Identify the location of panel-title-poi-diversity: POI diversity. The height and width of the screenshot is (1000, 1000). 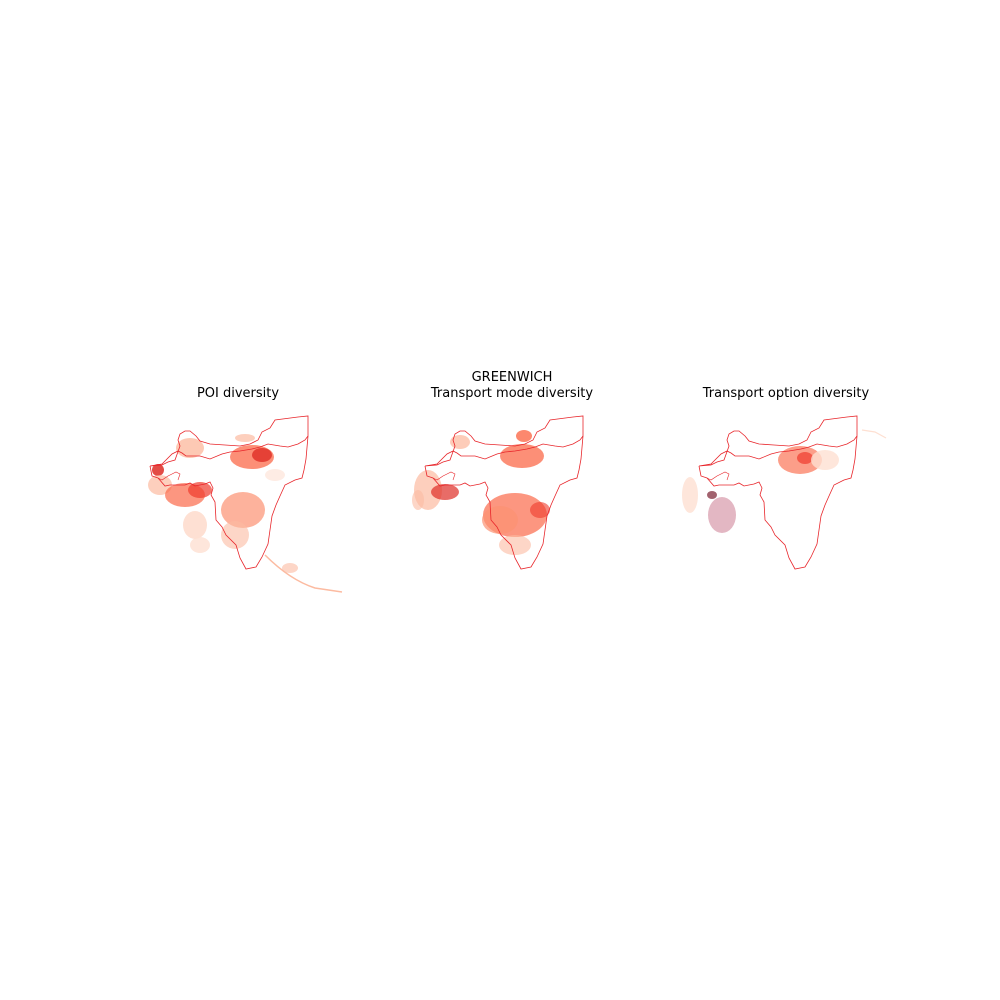
(238, 393).